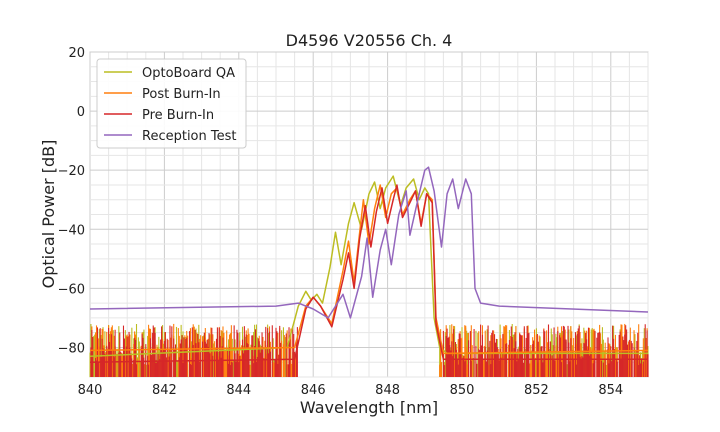 The image size is (720, 432). What do you see at coordinates (81, 112) in the screenshot?
I see `y-tick-label: 0` at bounding box center [81, 112].